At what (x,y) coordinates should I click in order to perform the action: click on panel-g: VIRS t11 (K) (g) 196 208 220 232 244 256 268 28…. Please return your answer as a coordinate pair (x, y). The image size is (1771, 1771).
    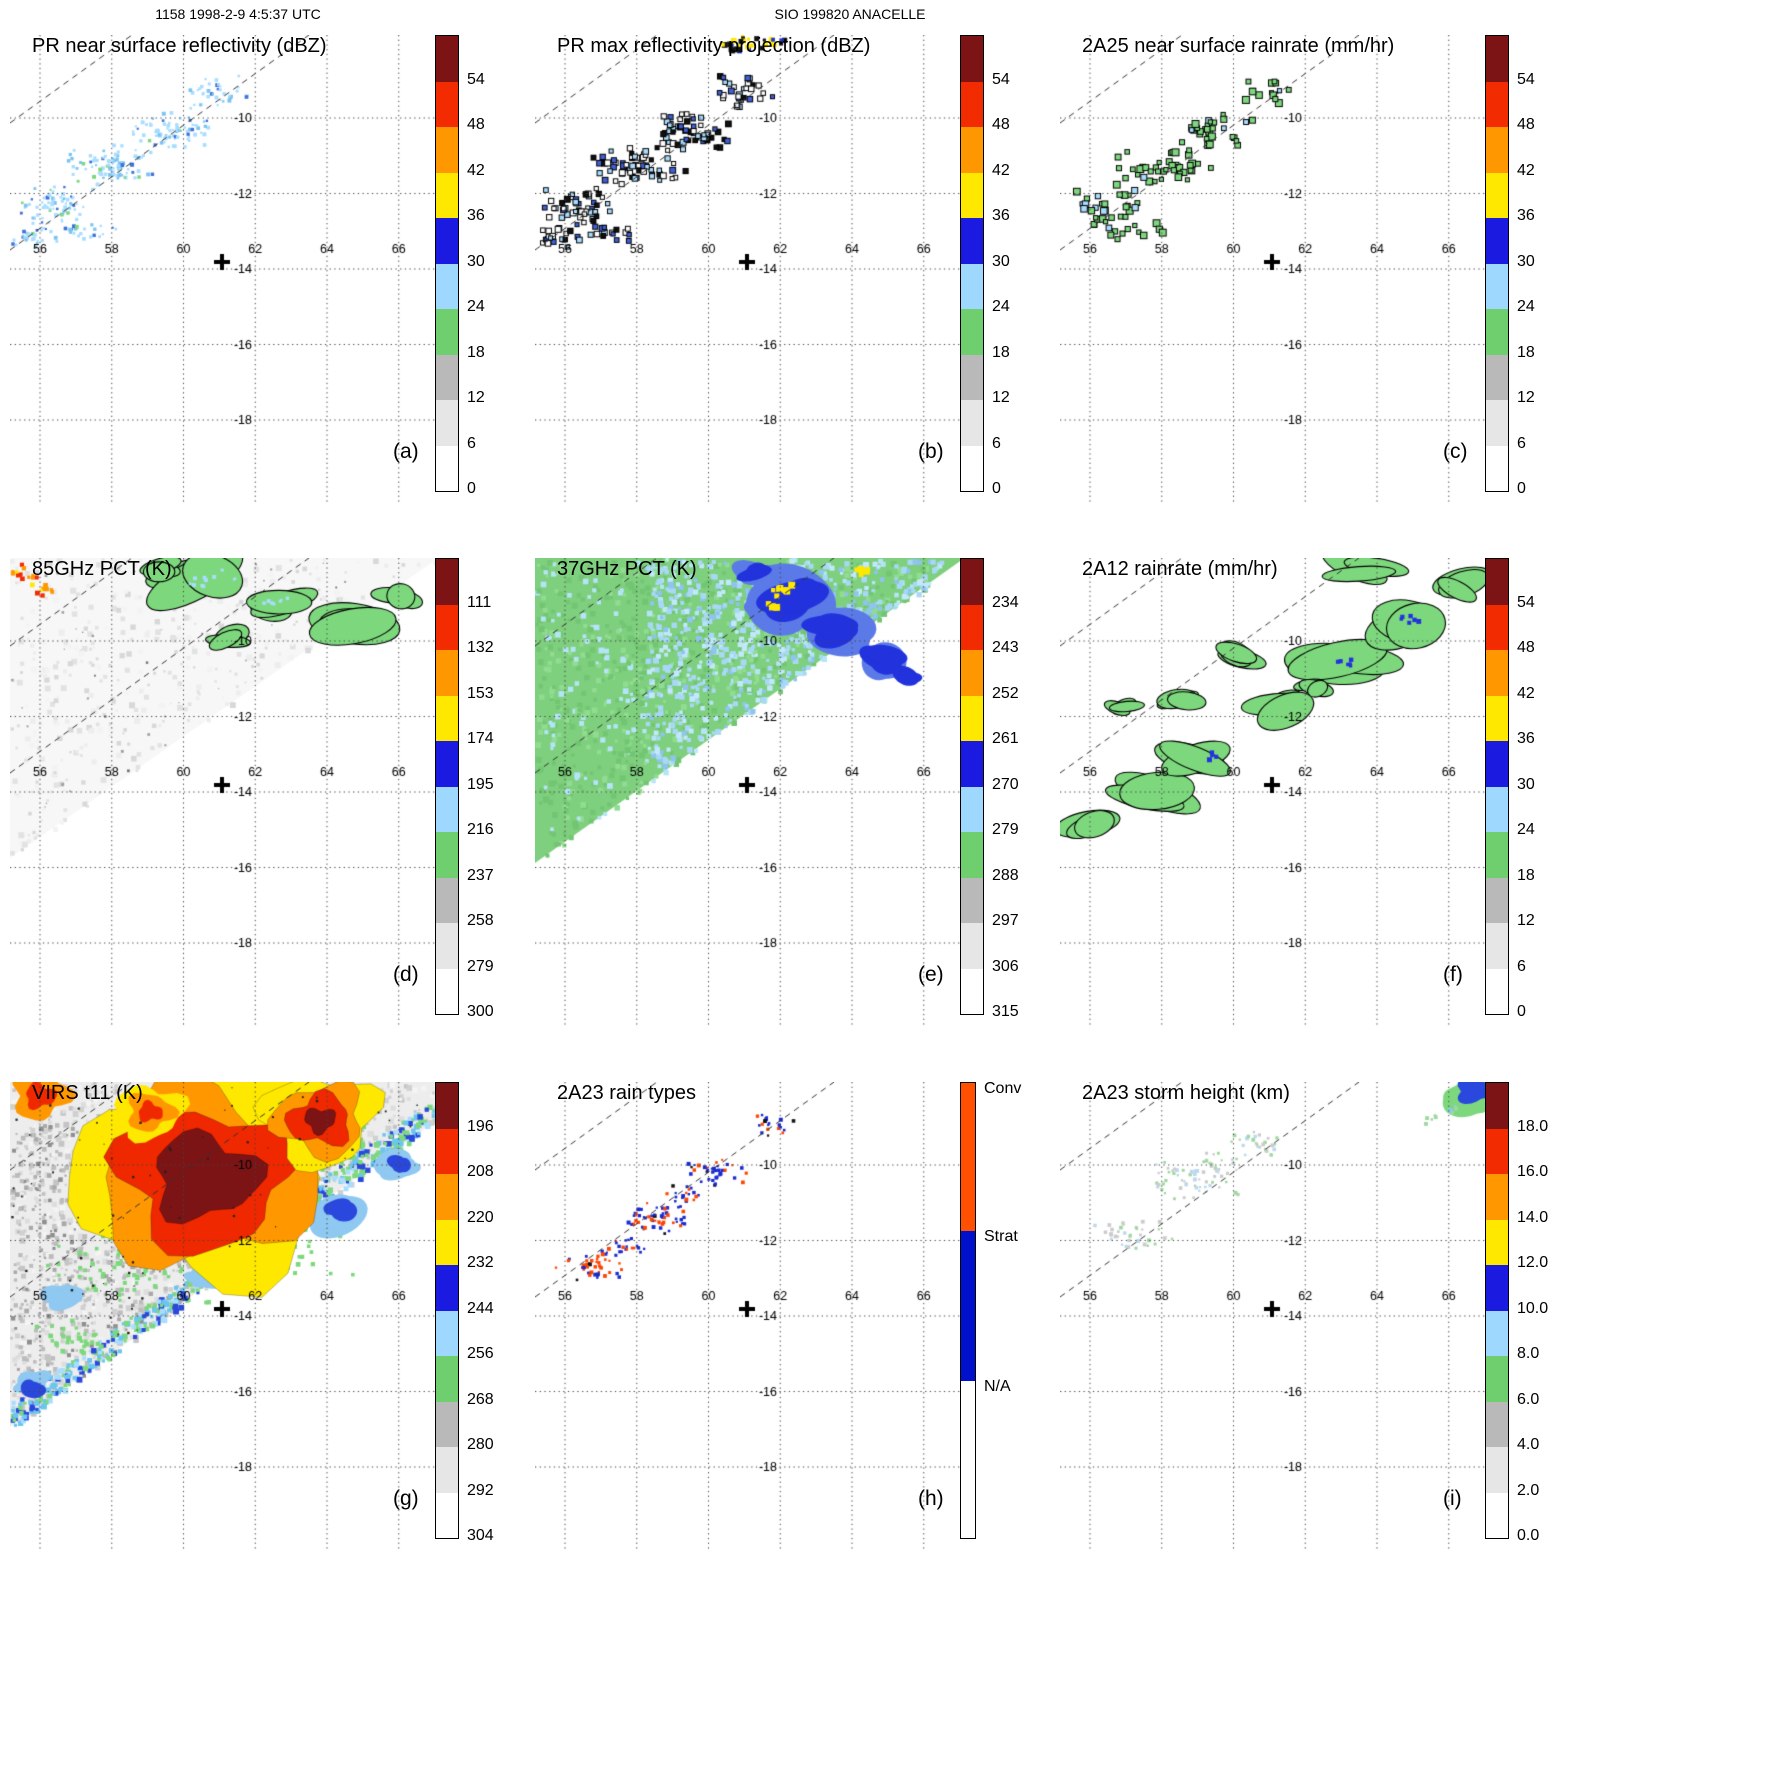
    Looking at the image, I should click on (270, 1319).